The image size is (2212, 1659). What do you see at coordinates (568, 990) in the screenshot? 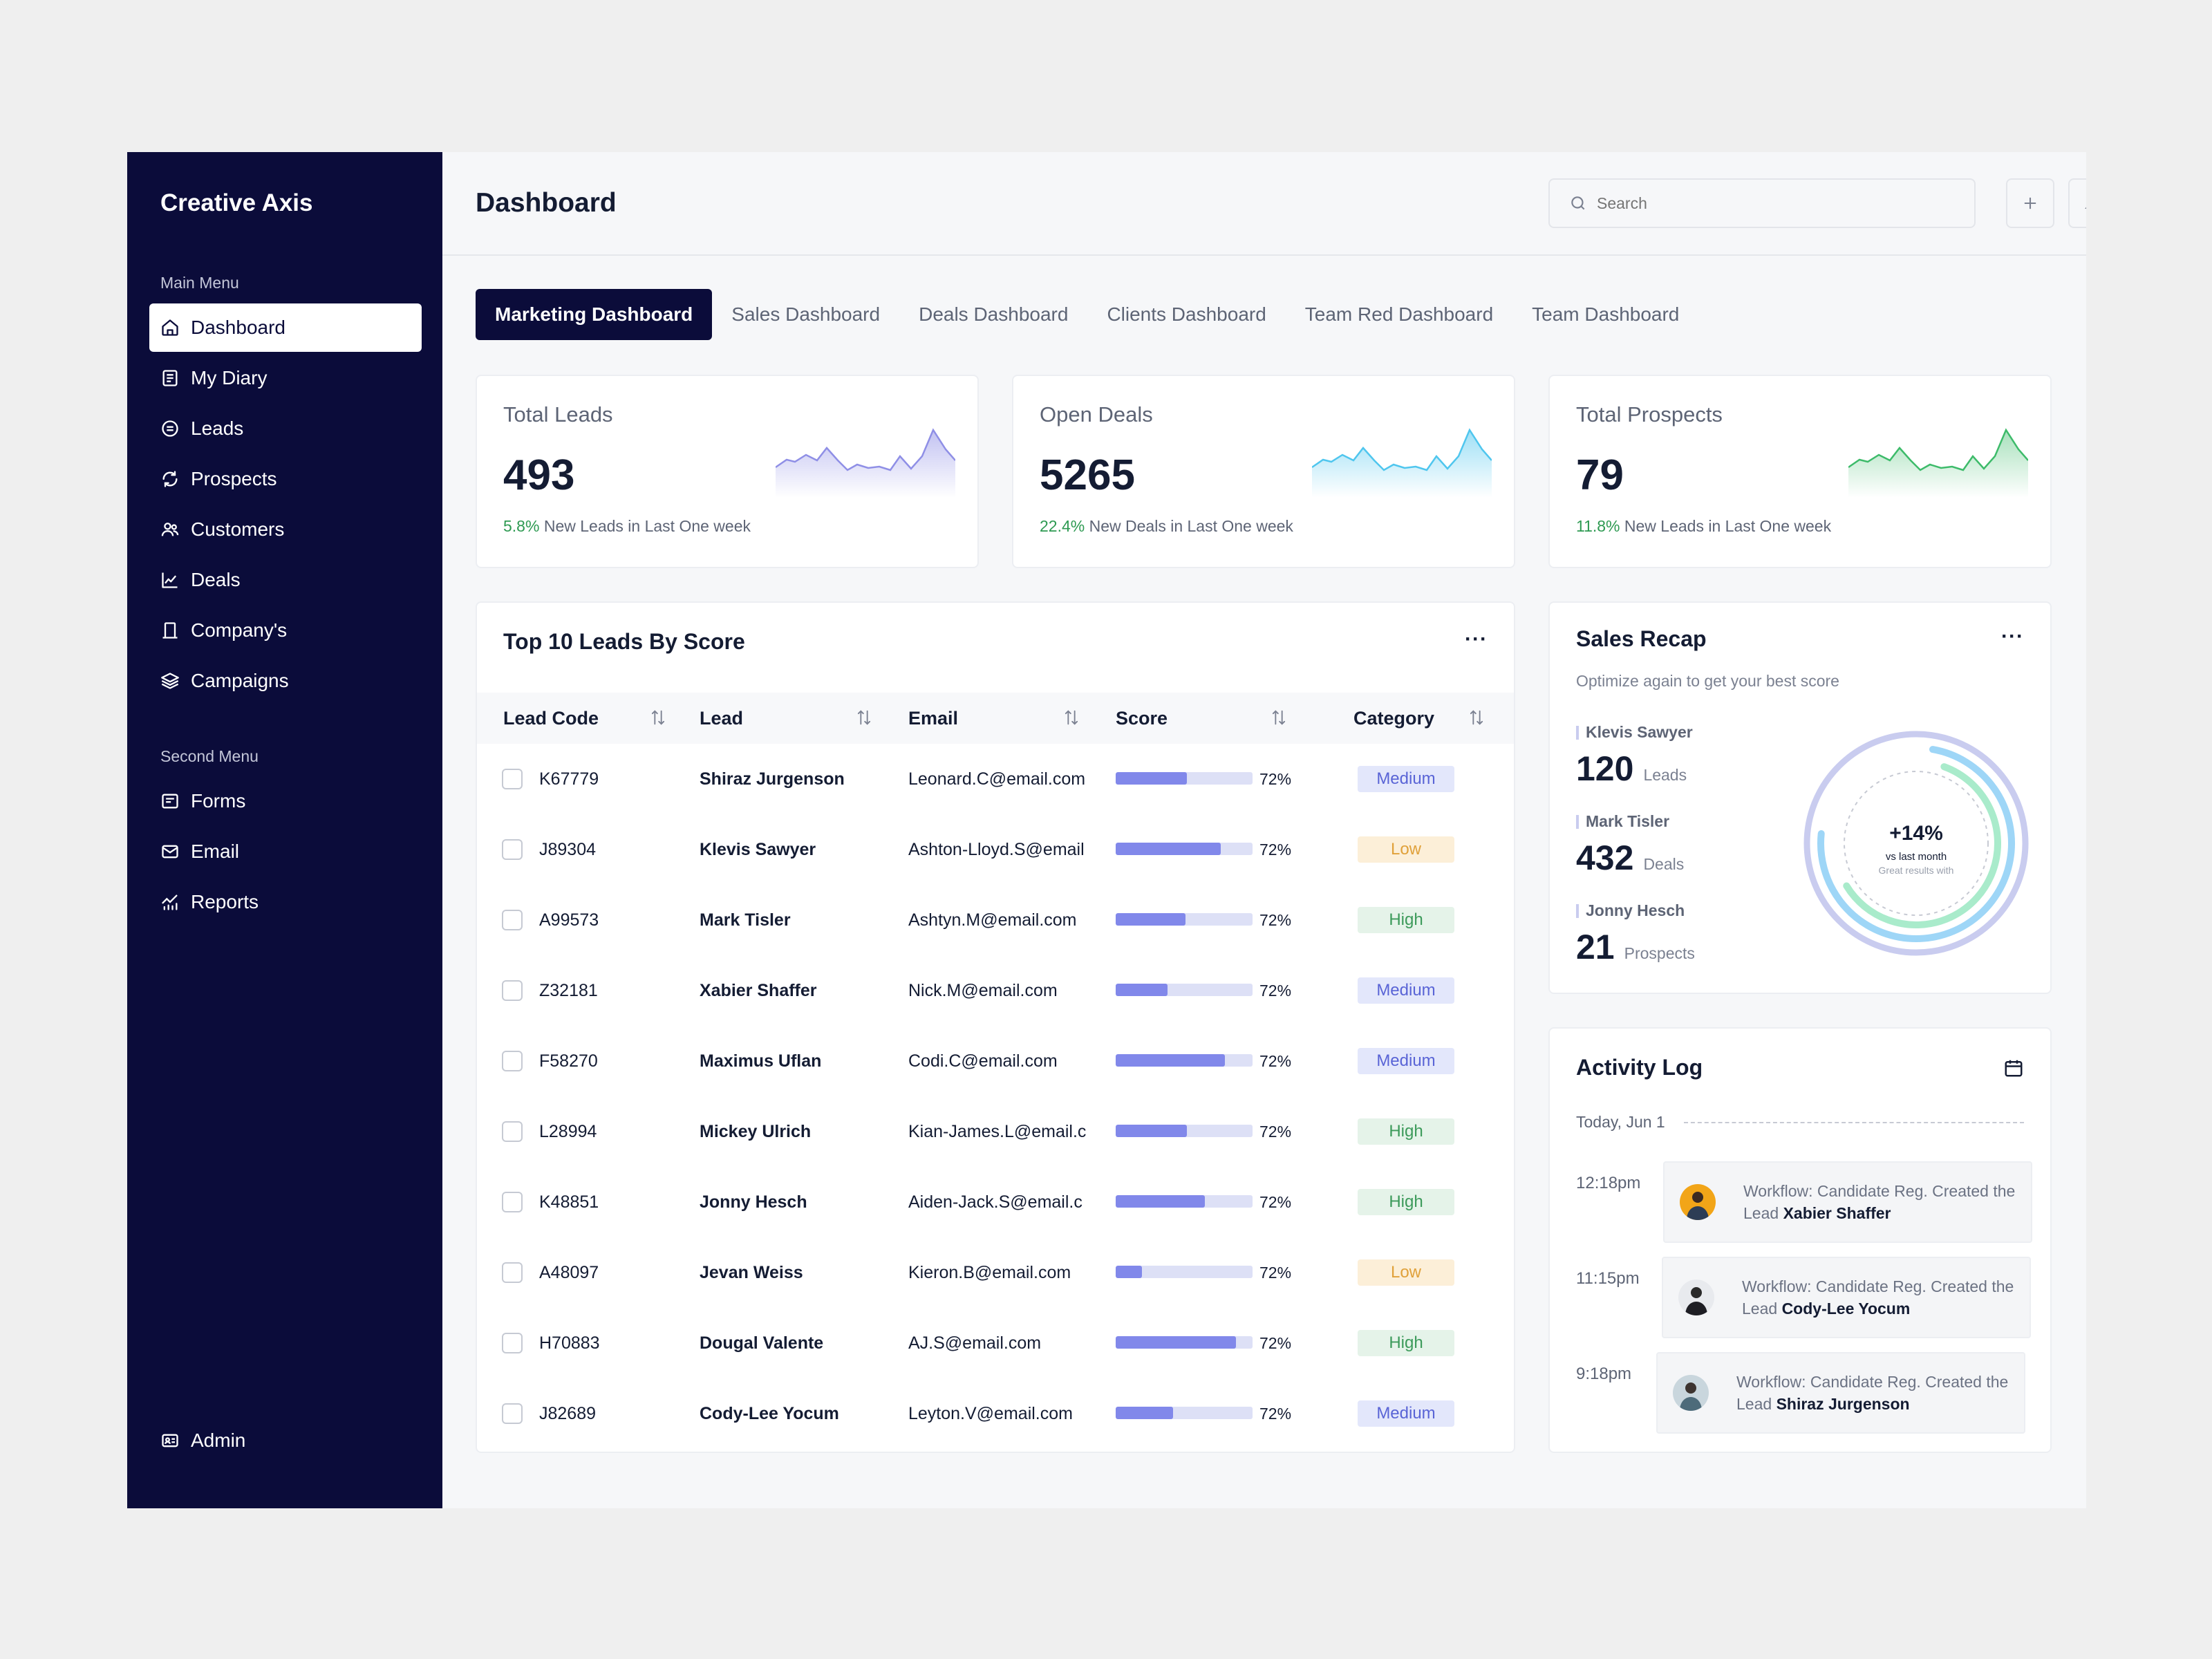
I see `lead-code-cell: Z32181` at bounding box center [568, 990].